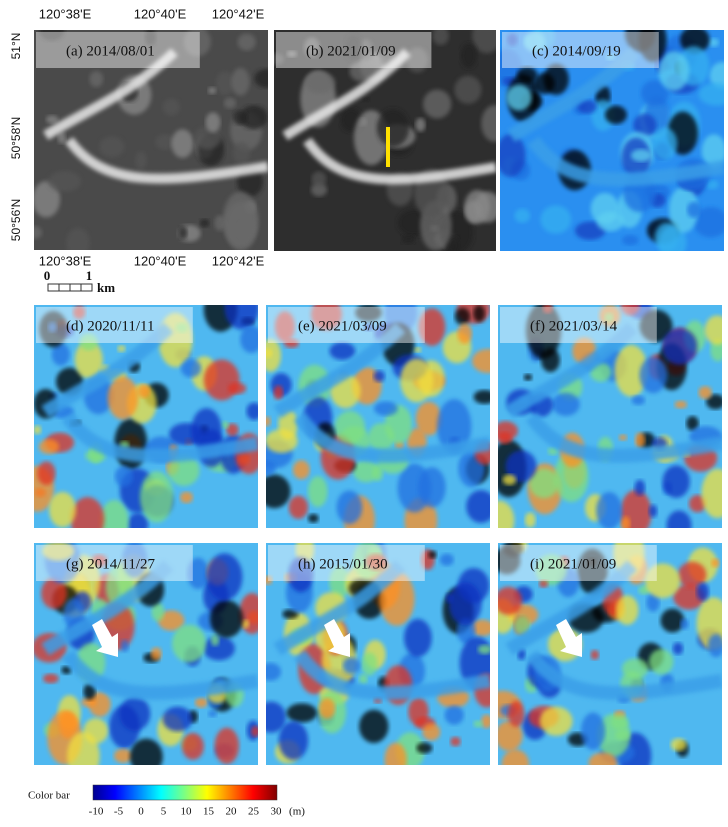 This screenshot has width=728, height=827. Describe the element at coordinates (277, 812) in the screenshot. I see `color-bar-tick: 30` at that location.